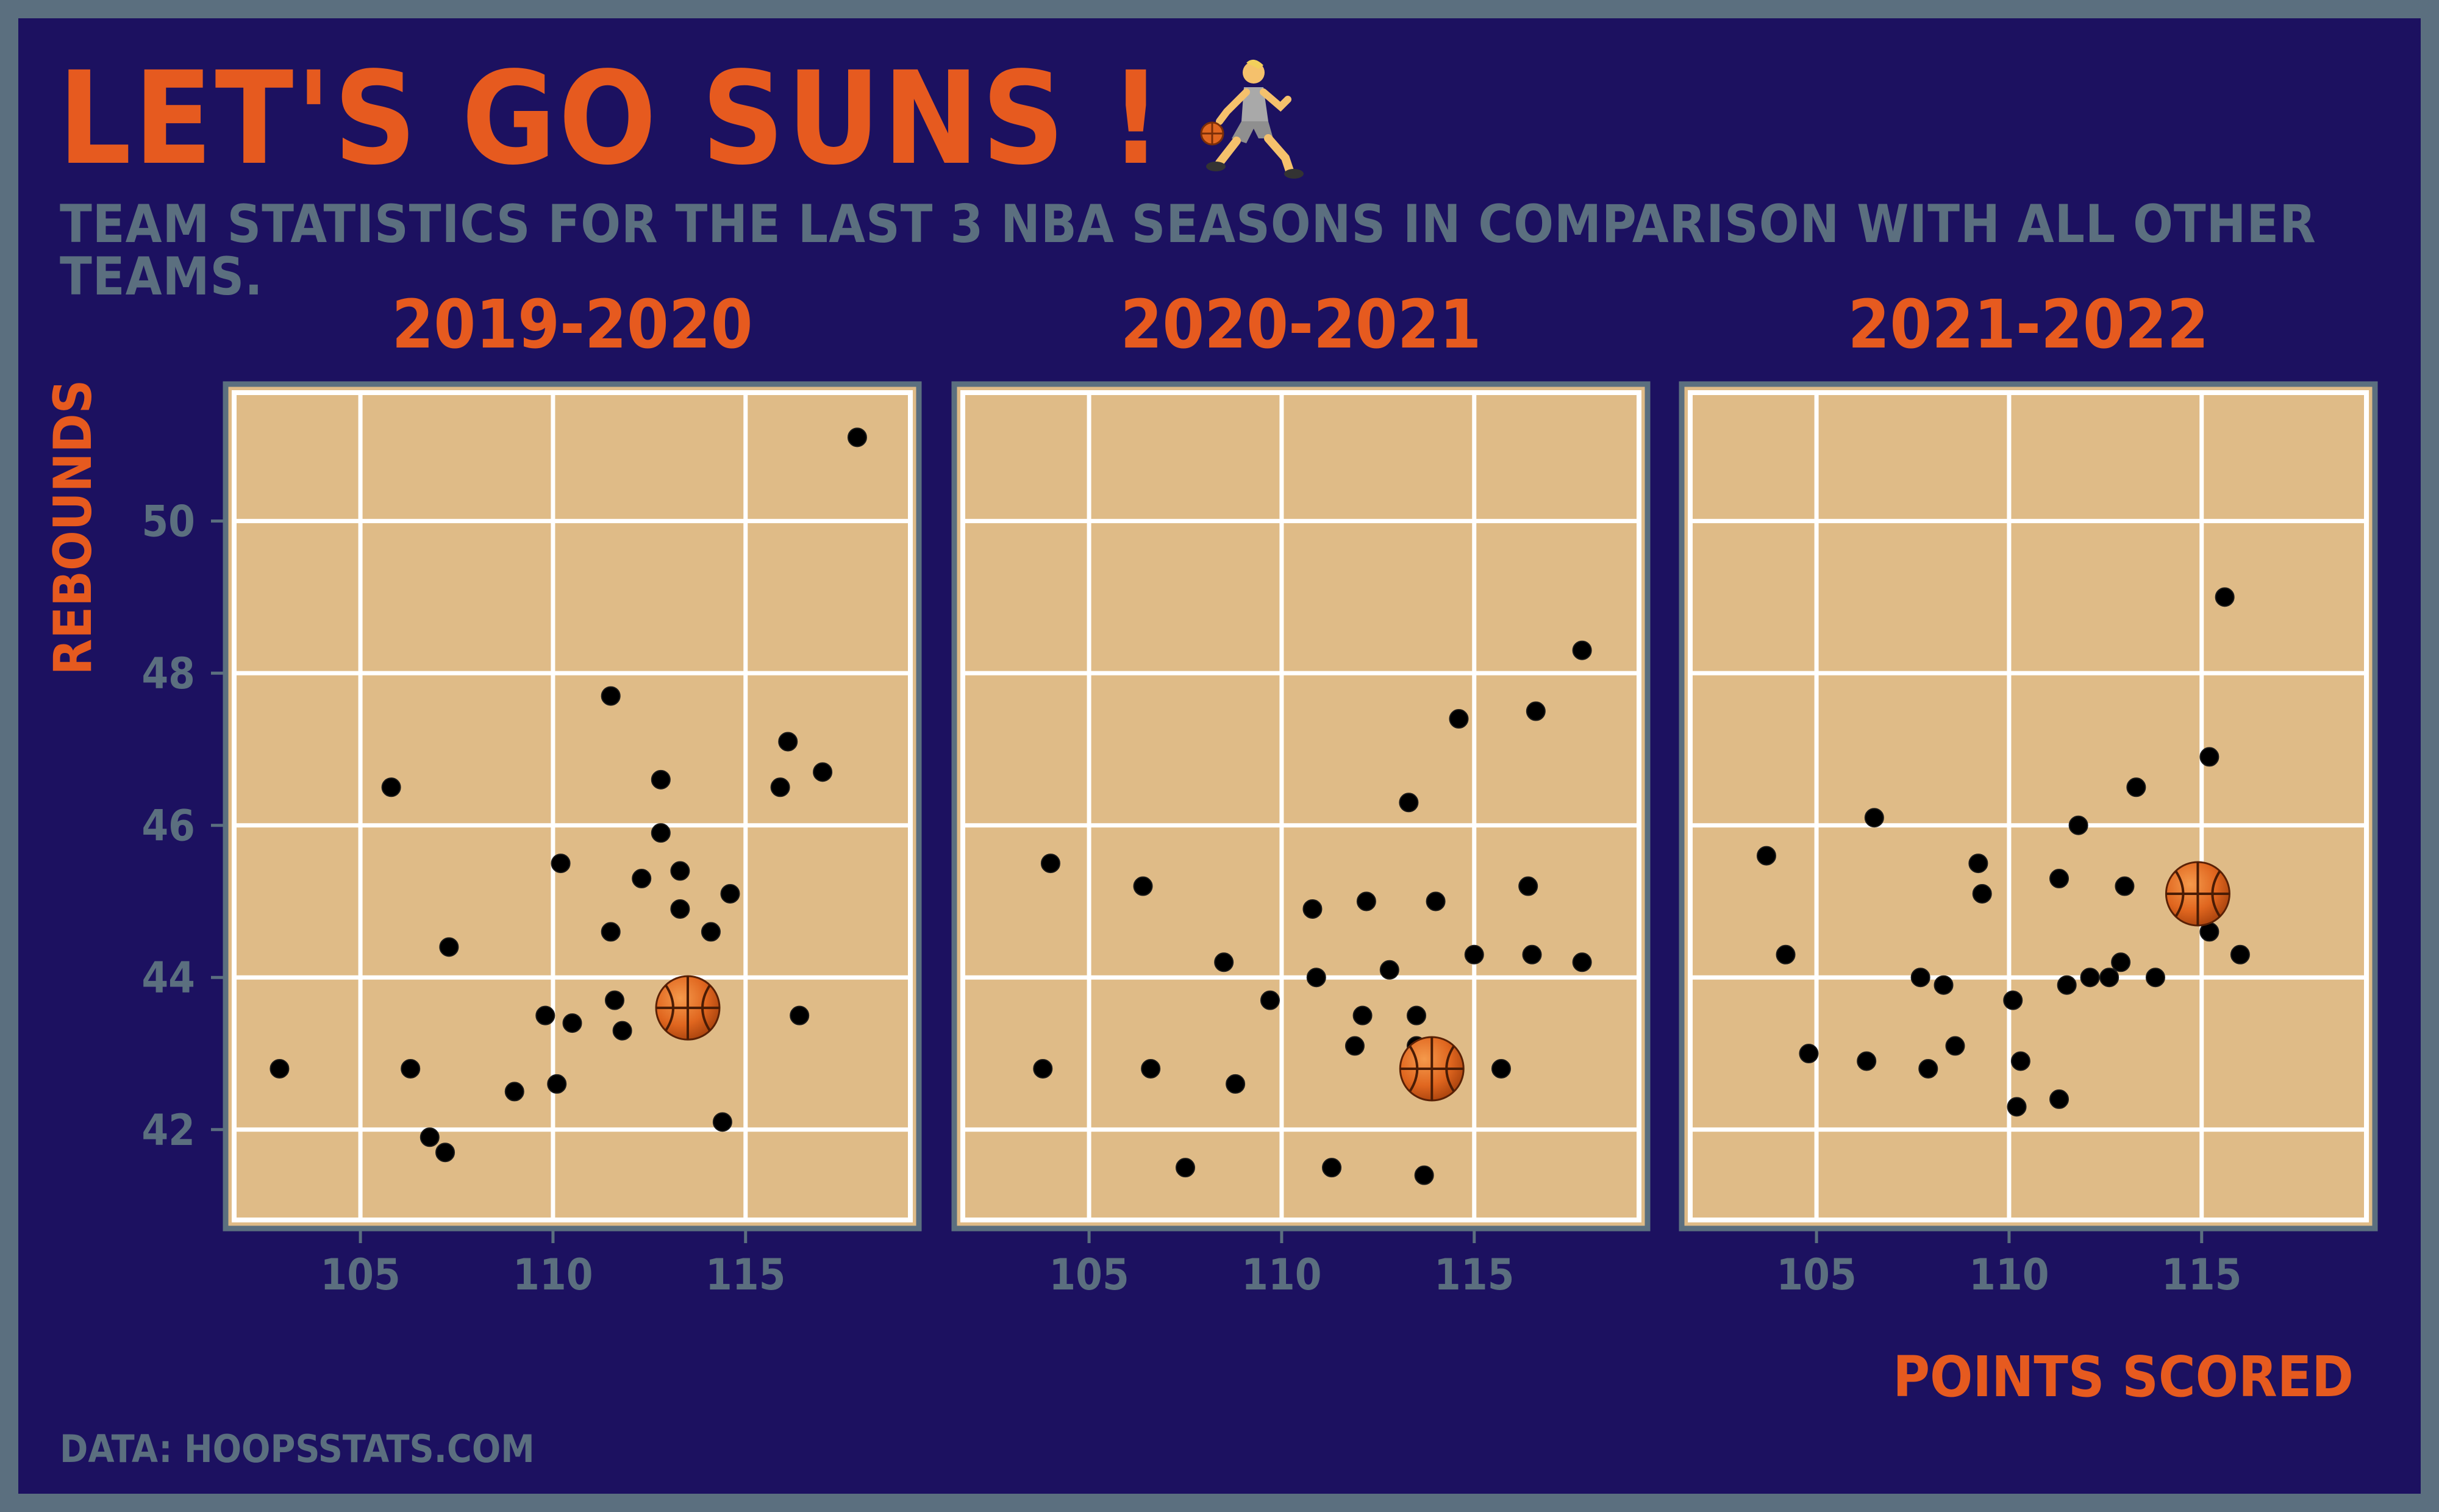 This screenshot has width=2439, height=1512. What do you see at coordinates (2028, 324) in the screenshot?
I see `facet-title: 2021-2022` at bounding box center [2028, 324].